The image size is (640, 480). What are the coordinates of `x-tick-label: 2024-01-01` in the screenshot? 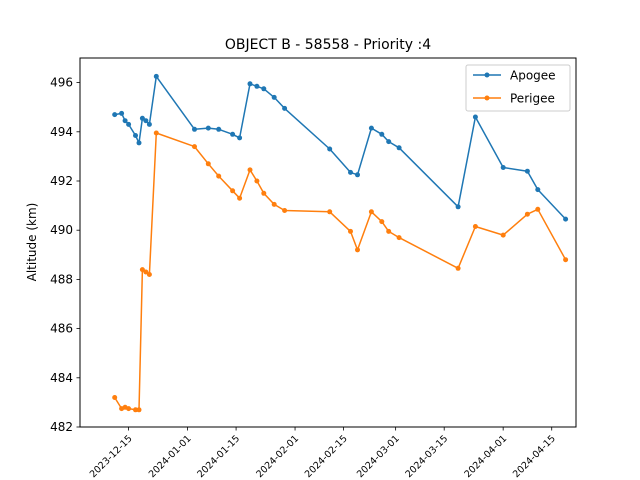 It's located at (170, 456).